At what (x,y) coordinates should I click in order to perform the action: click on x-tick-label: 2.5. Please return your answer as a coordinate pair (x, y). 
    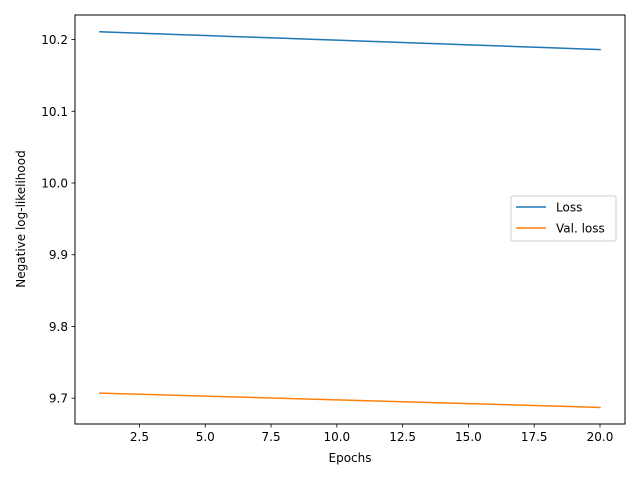
    Looking at the image, I should click on (139, 437).